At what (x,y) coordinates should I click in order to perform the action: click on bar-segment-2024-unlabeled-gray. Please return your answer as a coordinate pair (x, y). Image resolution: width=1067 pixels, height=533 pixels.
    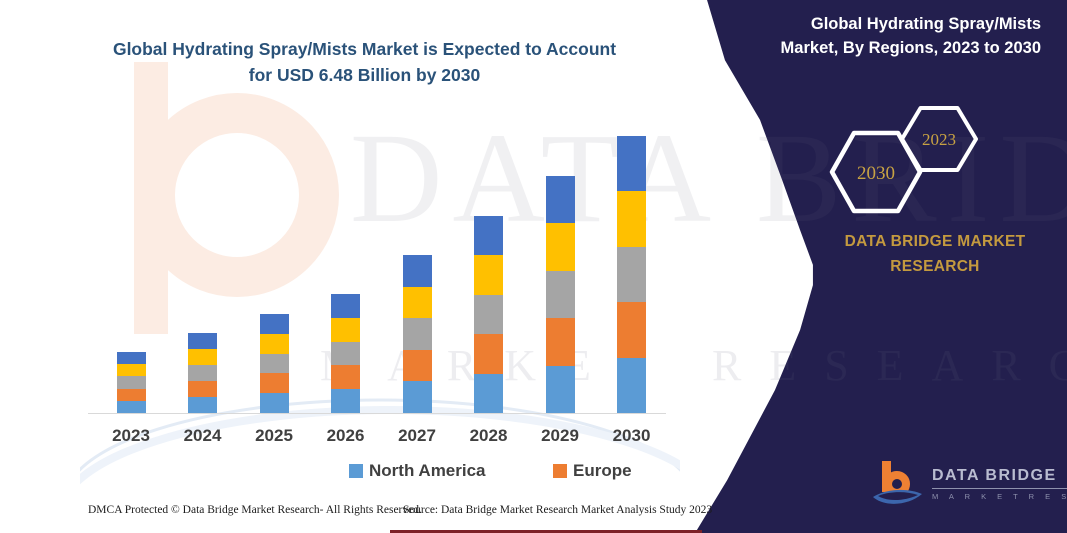
    Looking at the image, I should click on (202, 373).